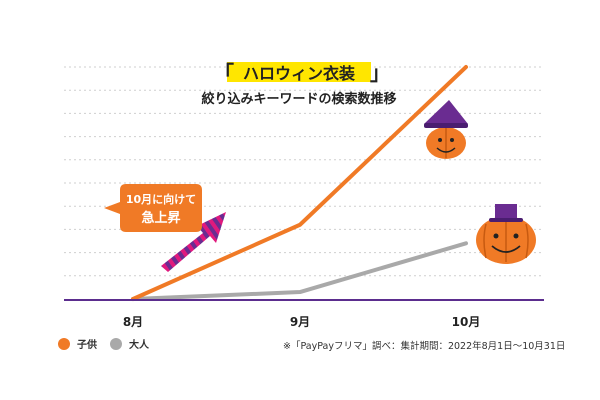  Describe the element at coordinates (466, 322) in the screenshot. I see `x-tick-label: 10月` at that location.